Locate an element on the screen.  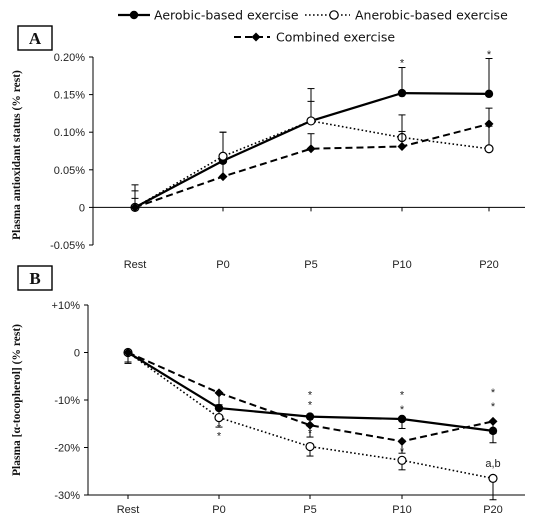
panel-a-y-tick-label: 0.05% is located at coordinates (69, 171).